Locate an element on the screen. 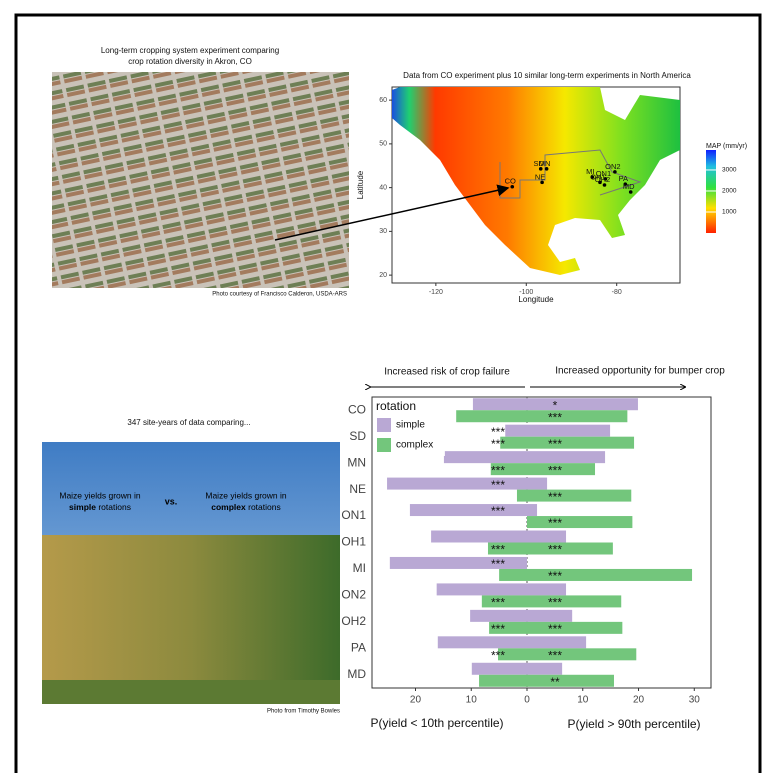 This screenshot has height=773, width=776. site-label: OH2 is located at coordinates (602, 179).